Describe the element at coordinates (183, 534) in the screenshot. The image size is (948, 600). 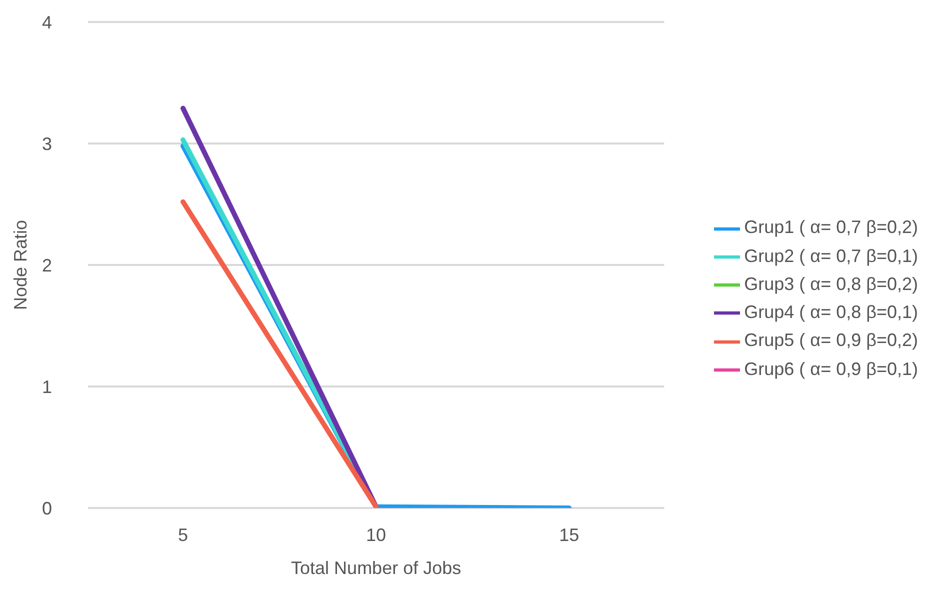
I see `x-tick-label: 5` at that location.